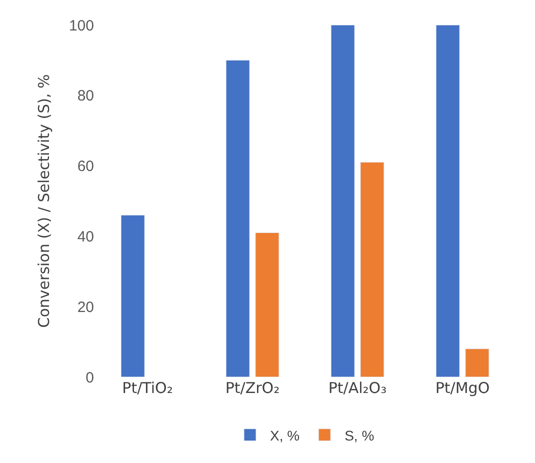 The width and height of the screenshot is (535, 463). I want to click on legend-label: S, %, so click(359, 435).